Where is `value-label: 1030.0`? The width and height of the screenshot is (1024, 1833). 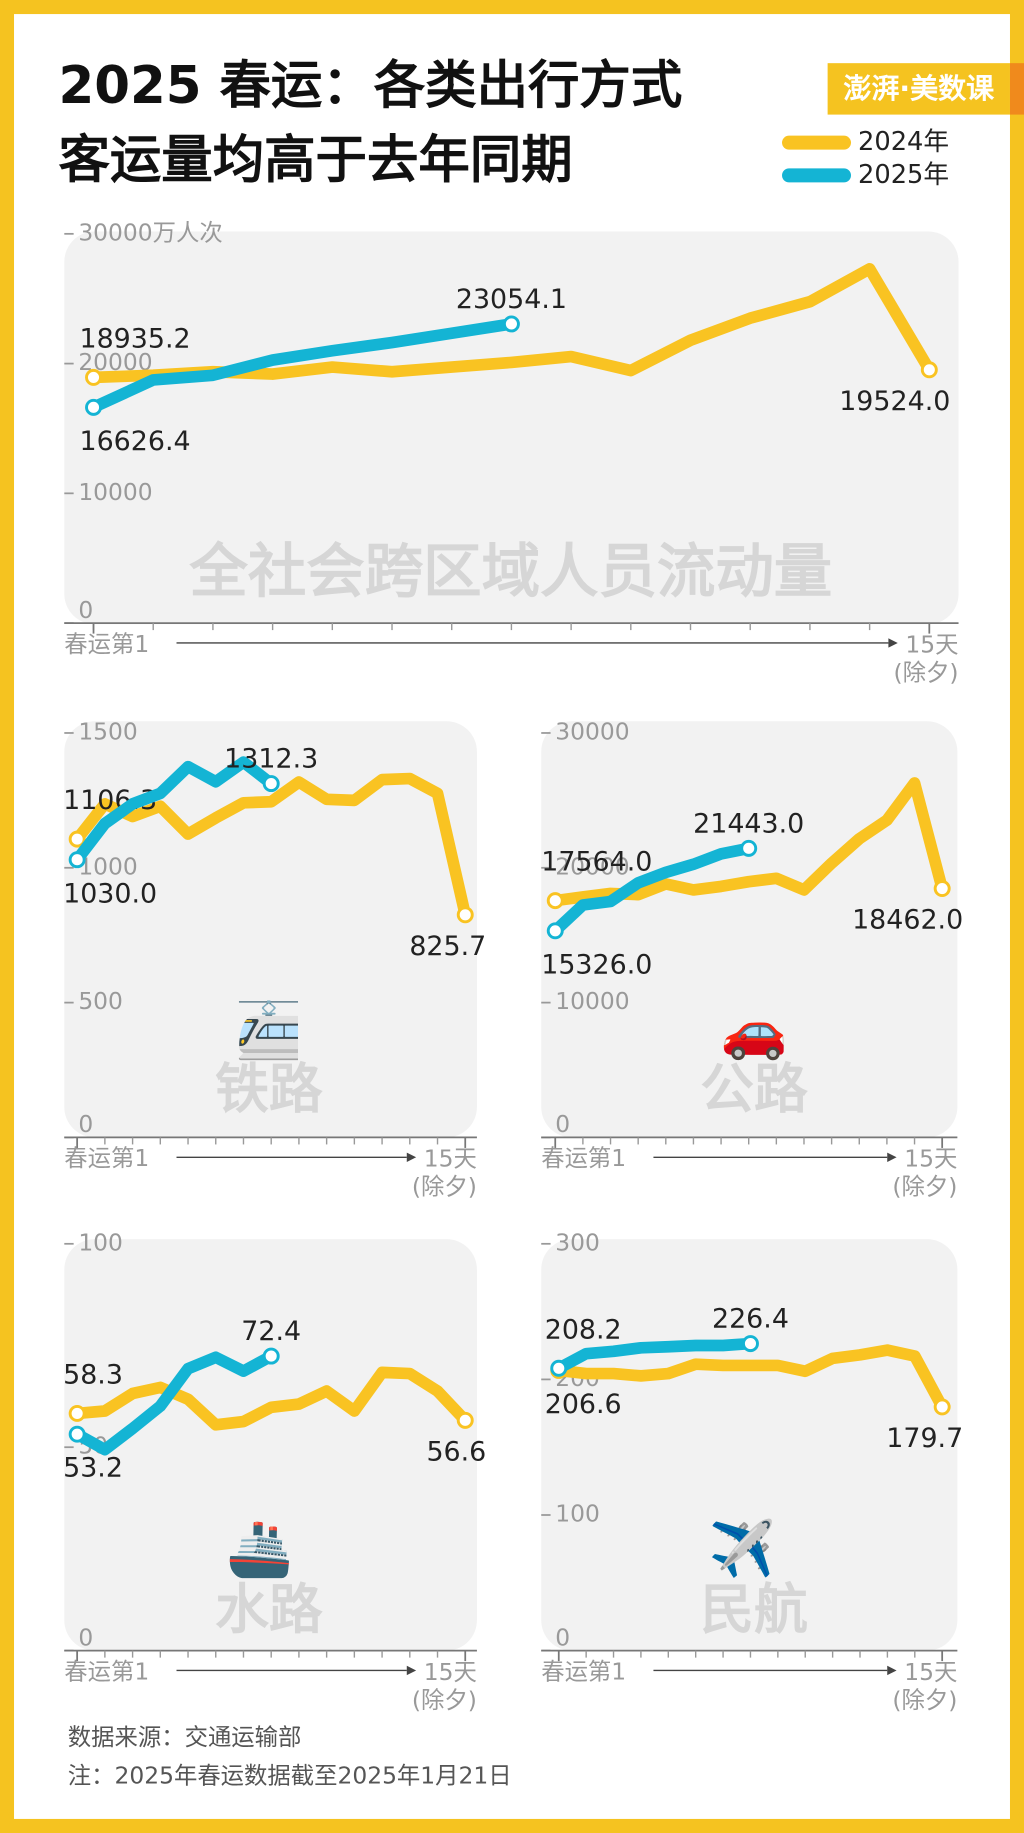
value-label: 1030.0 is located at coordinates (110, 893).